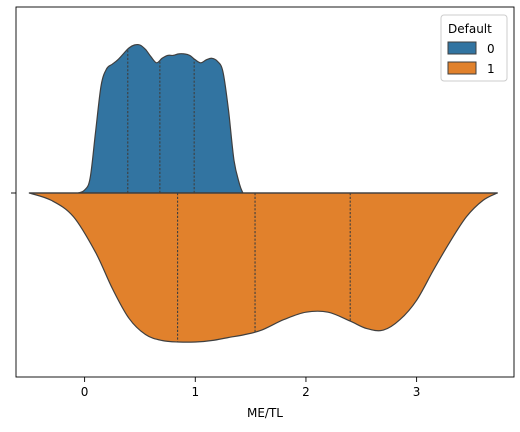  Describe the element at coordinates (470, 29) in the screenshot. I see `legend-title: Default` at that location.